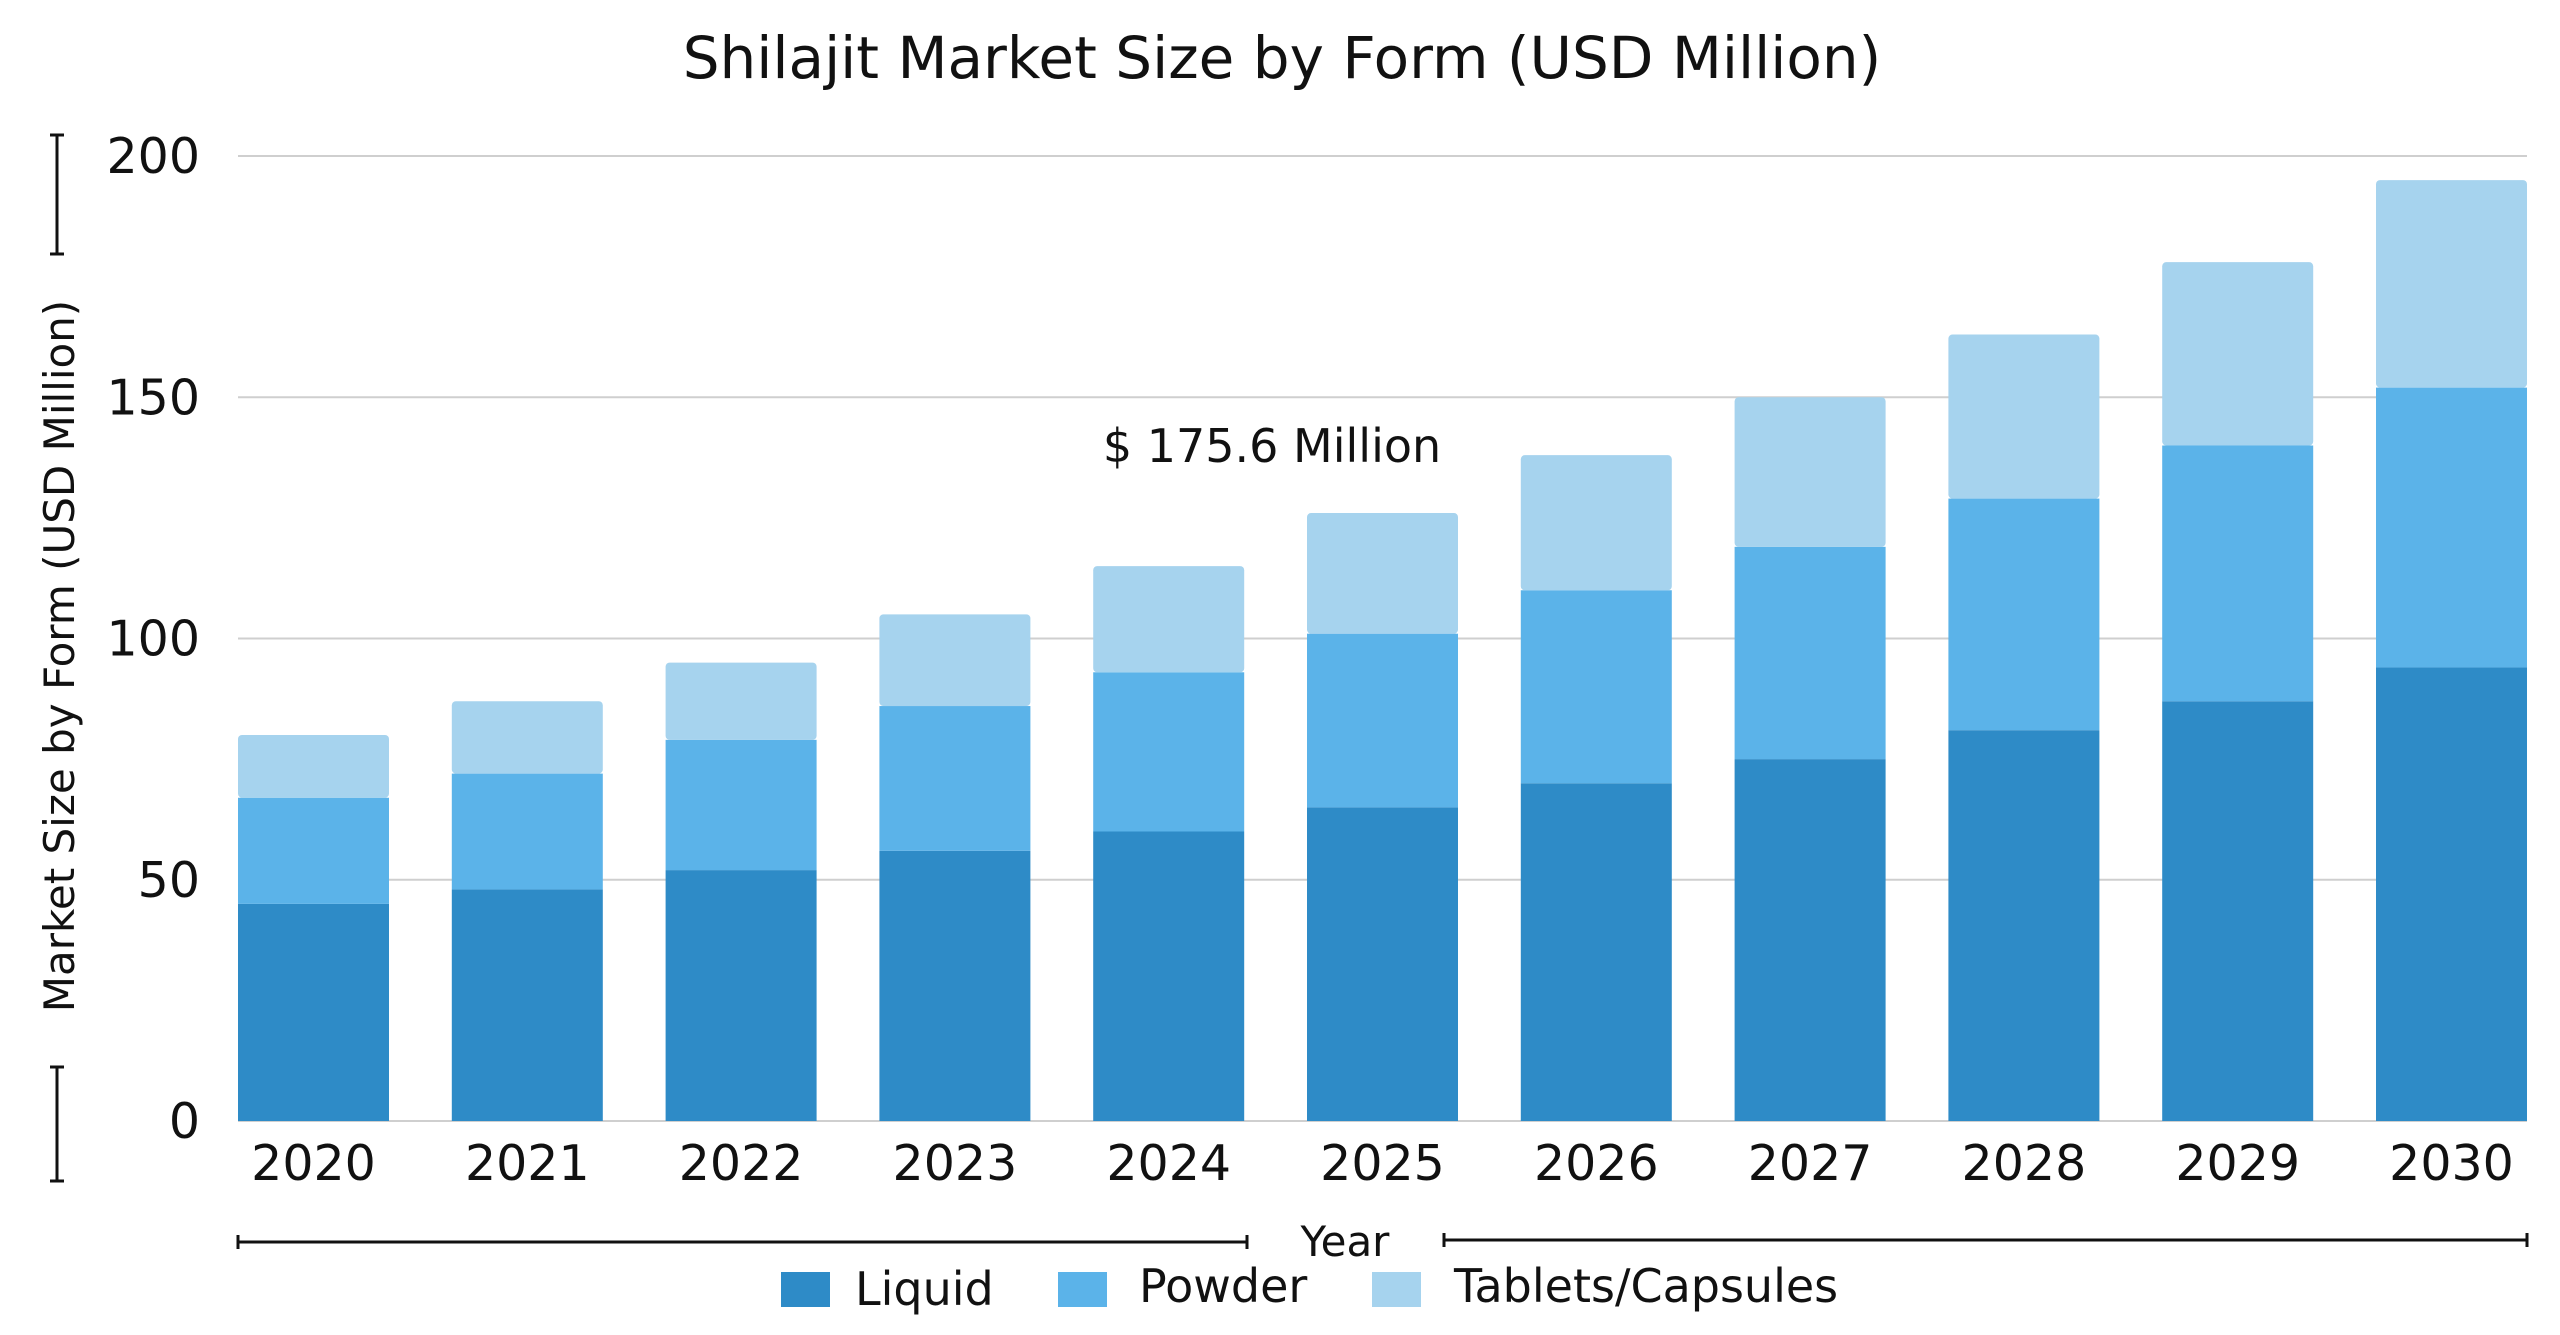 This screenshot has width=2560, height=1335. What do you see at coordinates (1169, 619) in the screenshot?
I see `bar-tablets-capsules-2024` at bounding box center [1169, 619].